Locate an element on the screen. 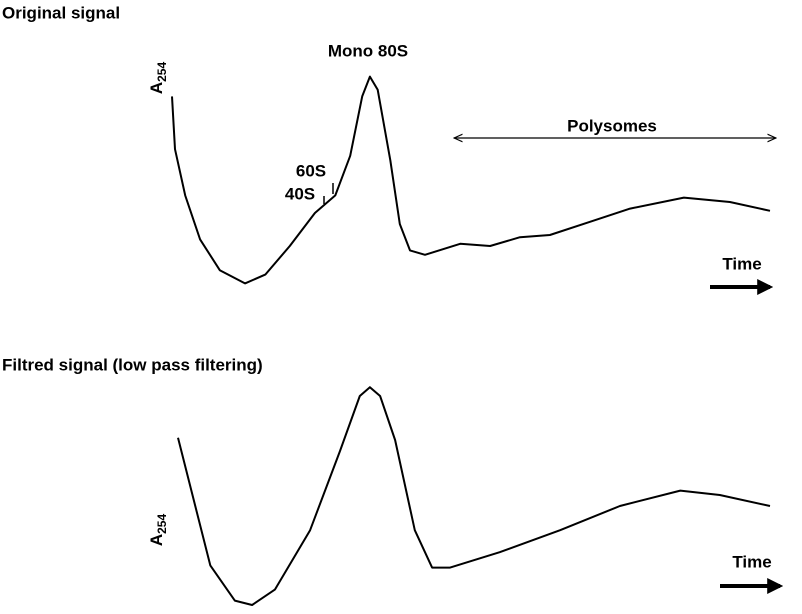 The width and height of the screenshot is (802, 614). annotation: Mono 80S is located at coordinates (368, 50).